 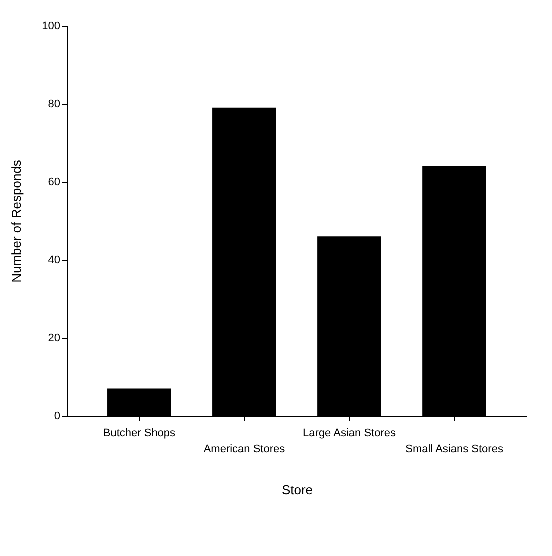 I want to click on y-tick-label: 40, so click(x=54, y=260).